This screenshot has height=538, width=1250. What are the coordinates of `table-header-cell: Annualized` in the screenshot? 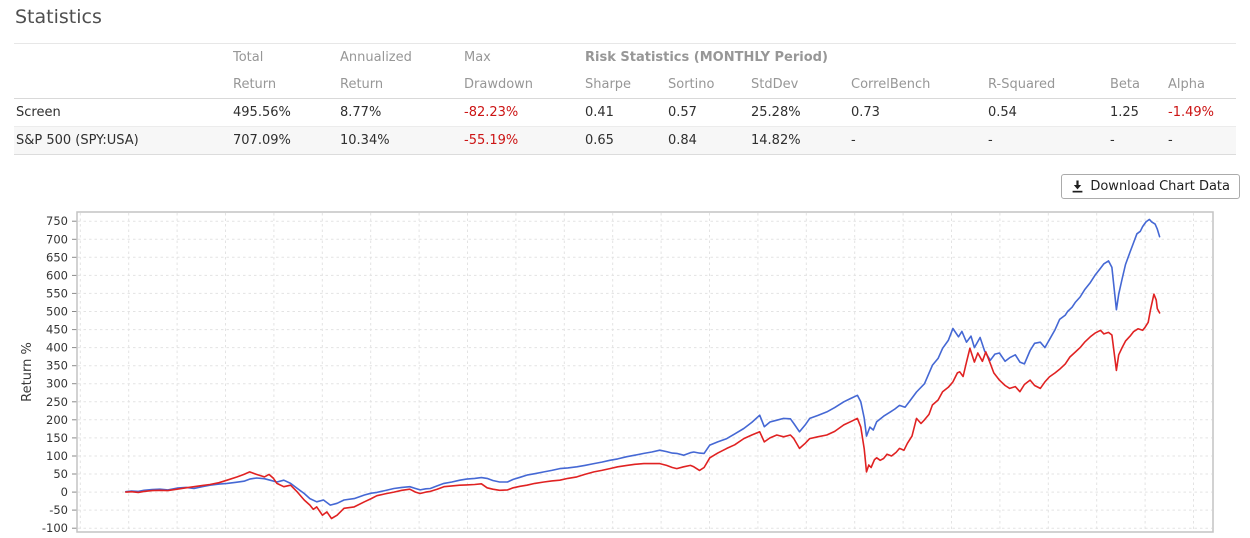 It's located at (376, 57).